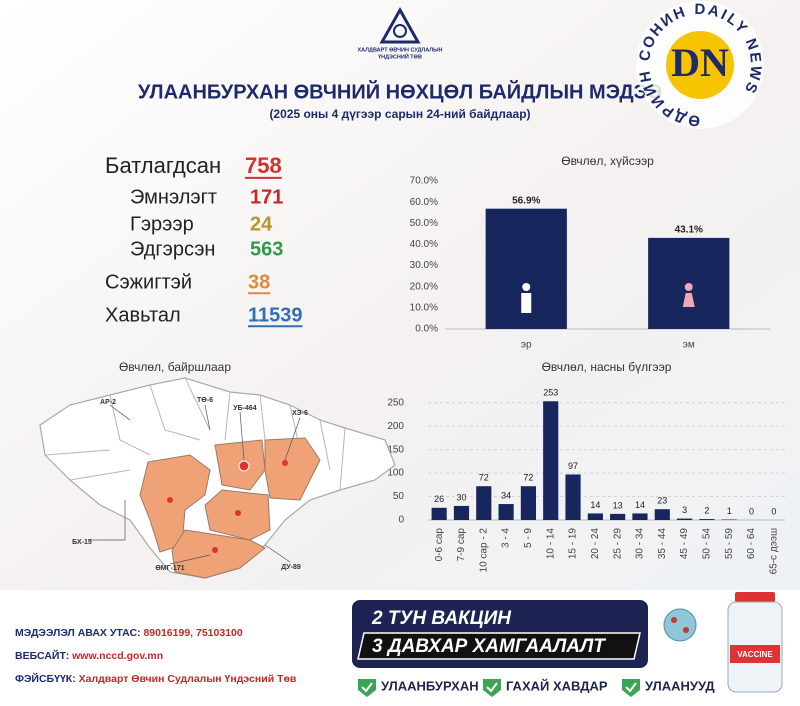 The image size is (800, 706). What do you see at coordinates (461, 545) in the screenshot?
I see `x-tick-label: 7-9 сар` at bounding box center [461, 545].